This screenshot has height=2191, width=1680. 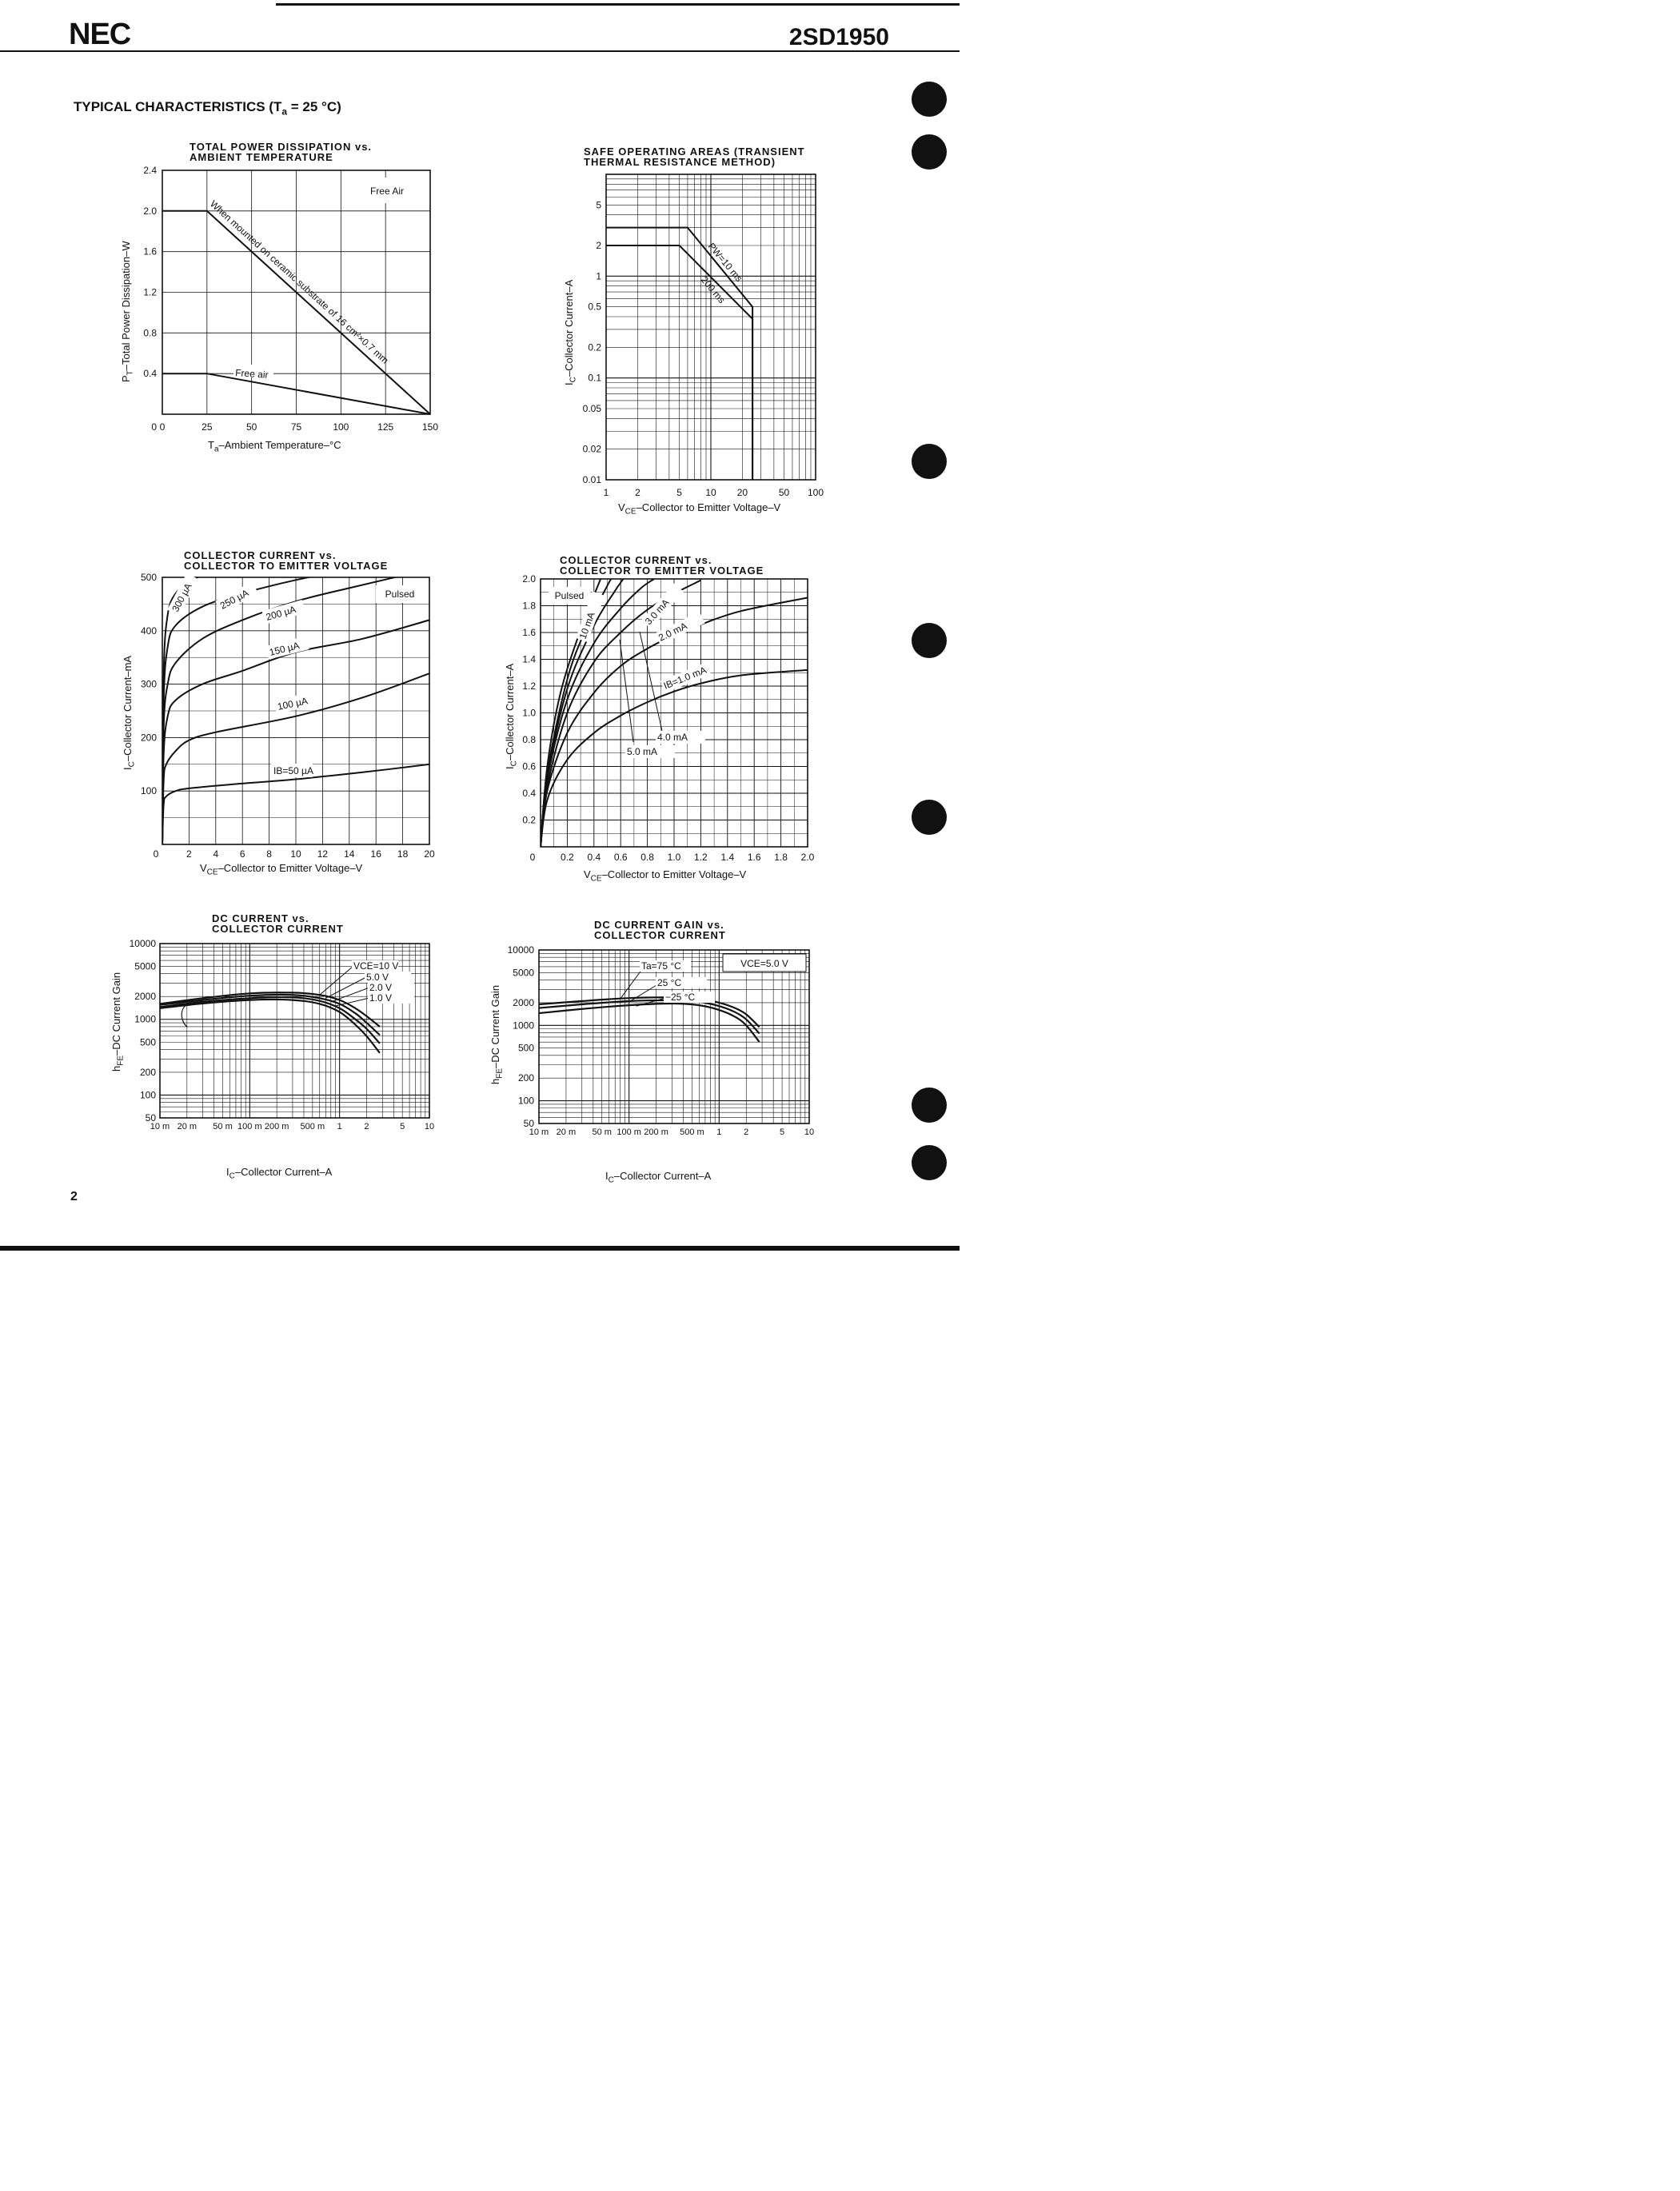 I want to click on ic-vce-ma-x-tick-label: 12, so click(x=323, y=854).